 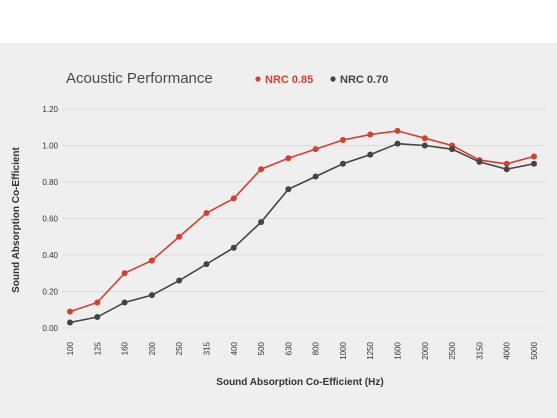 I want to click on x-tick-label: 200, so click(x=152, y=348).